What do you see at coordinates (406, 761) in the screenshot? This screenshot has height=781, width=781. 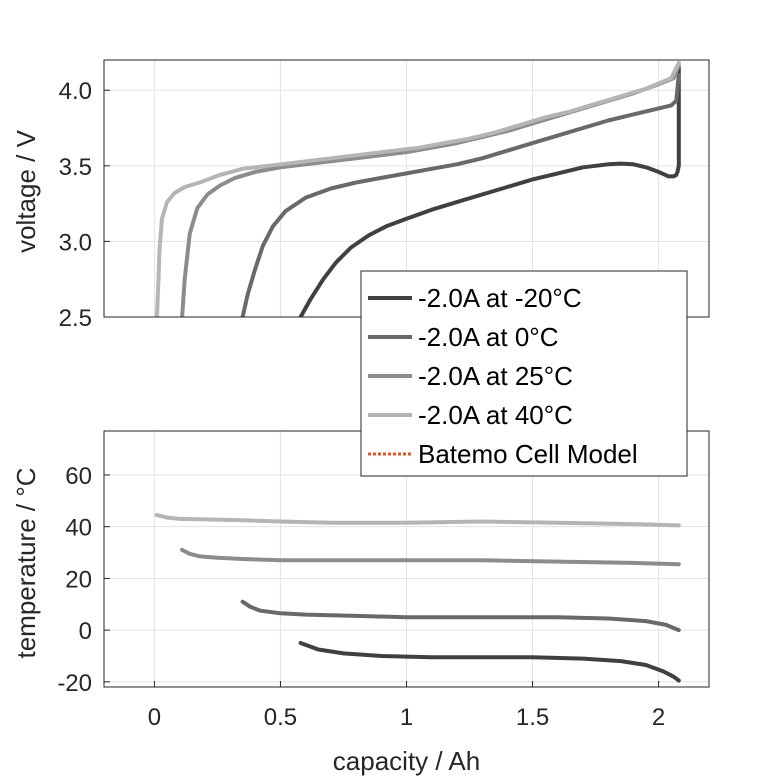 I see `capacity-x-axis-label: capacity / Ah` at bounding box center [406, 761].